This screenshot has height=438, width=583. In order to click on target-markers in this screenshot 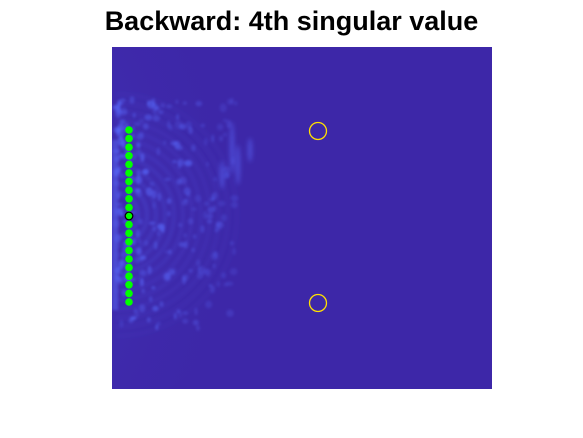, I will do `click(318, 217)`.